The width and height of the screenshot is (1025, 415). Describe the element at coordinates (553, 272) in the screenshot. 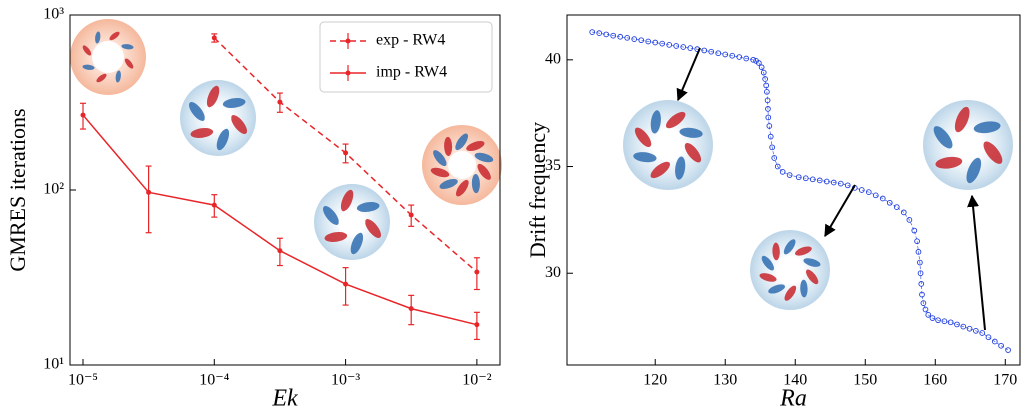

I see `y-tick-label: 30` at that location.